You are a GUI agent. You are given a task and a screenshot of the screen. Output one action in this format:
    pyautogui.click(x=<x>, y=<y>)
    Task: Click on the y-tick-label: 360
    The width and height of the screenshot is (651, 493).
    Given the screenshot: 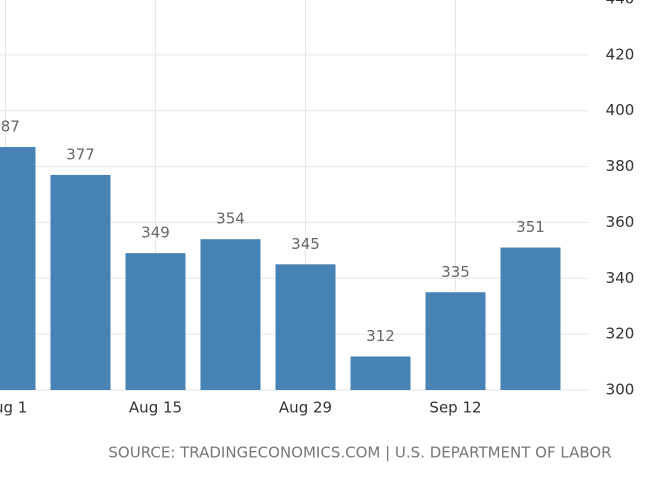 What is the action you would take?
    pyautogui.click(x=620, y=222)
    